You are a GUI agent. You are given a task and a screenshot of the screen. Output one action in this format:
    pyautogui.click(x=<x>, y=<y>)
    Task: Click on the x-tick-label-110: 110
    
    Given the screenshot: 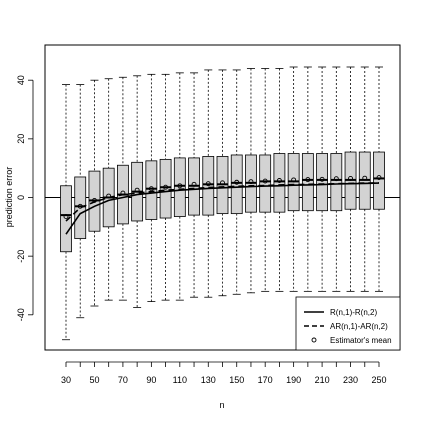 What is the action you would take?
    pyautogui.click(x=180, y=380)
    